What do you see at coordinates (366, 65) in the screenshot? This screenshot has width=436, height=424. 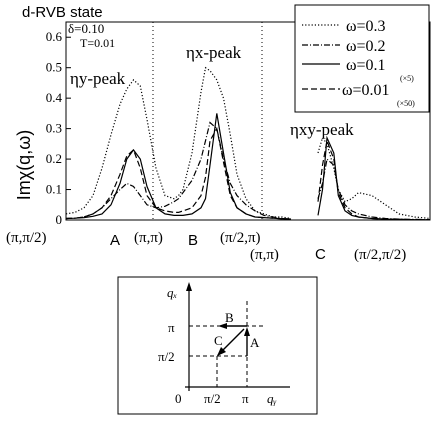 I see `legend-label-omega-0.1: ω=0.1` at bounding box center [366, 65].